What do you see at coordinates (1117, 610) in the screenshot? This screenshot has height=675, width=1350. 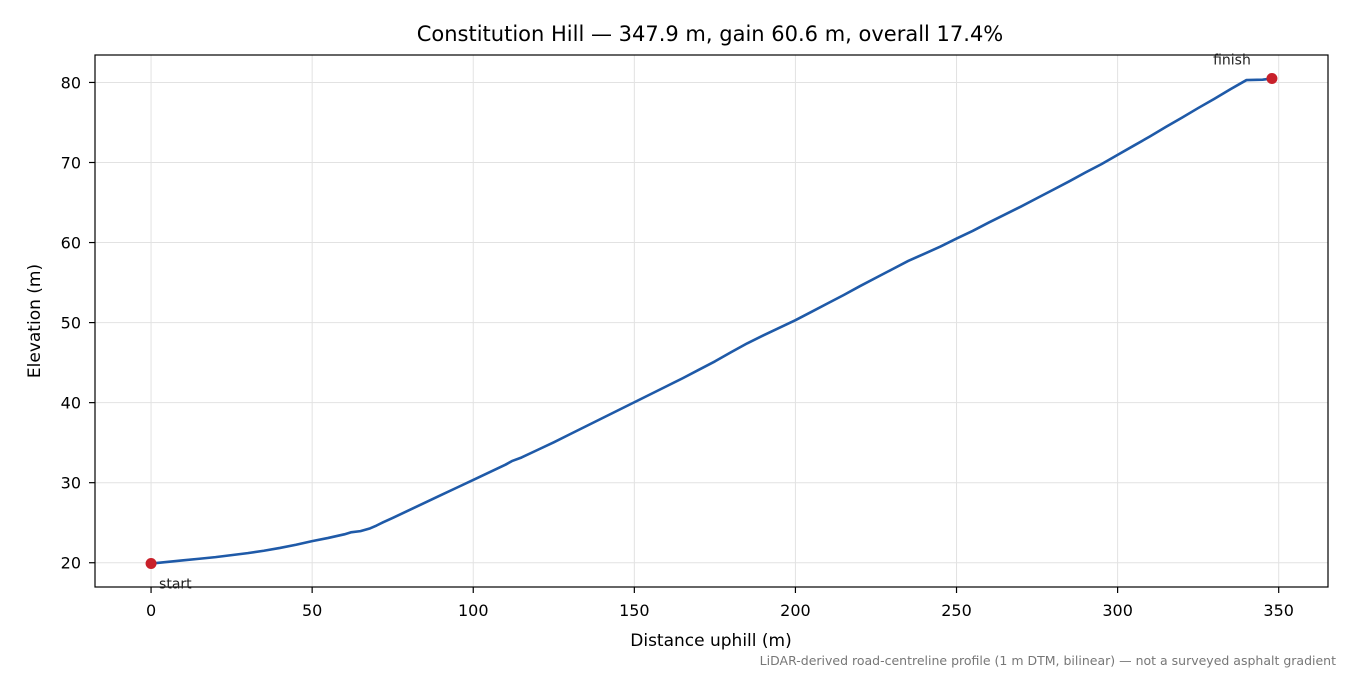 I see `x-tick-label: 300` at bounding box center [1117, 610].